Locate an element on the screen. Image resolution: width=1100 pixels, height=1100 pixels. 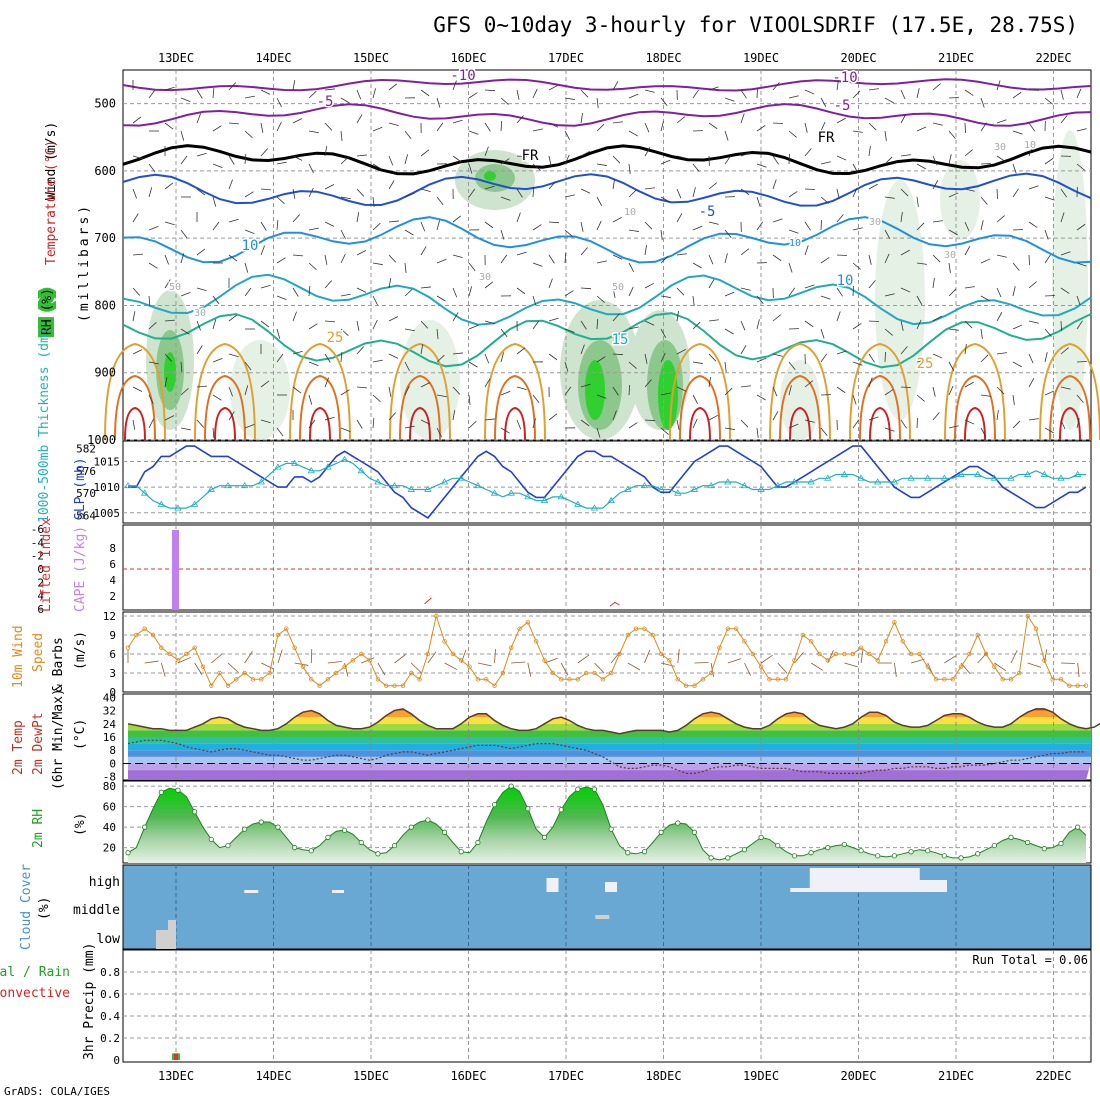
cloud-patch is located at coordinates (338, 891).